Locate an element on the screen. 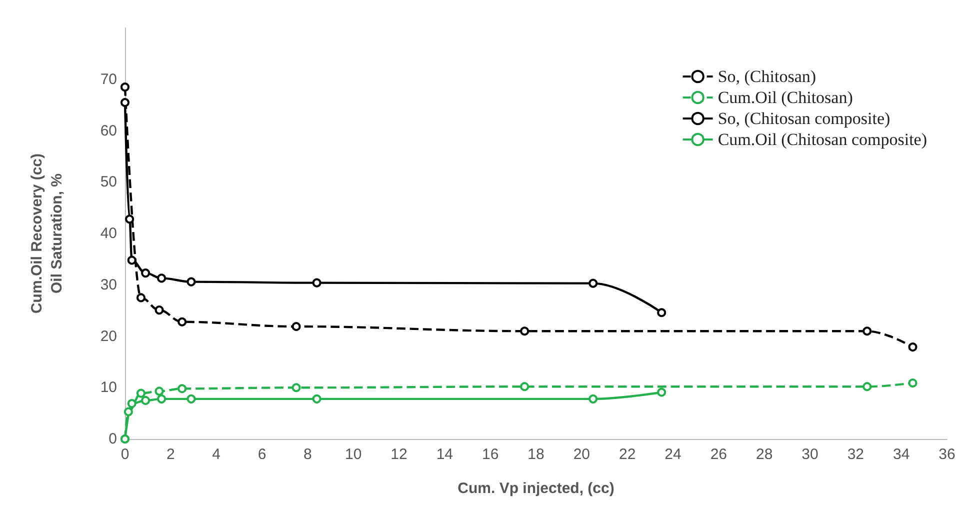 This screenshot has height=519, width=980. x-tick-label: 26 is located at coordinates (719, 454).